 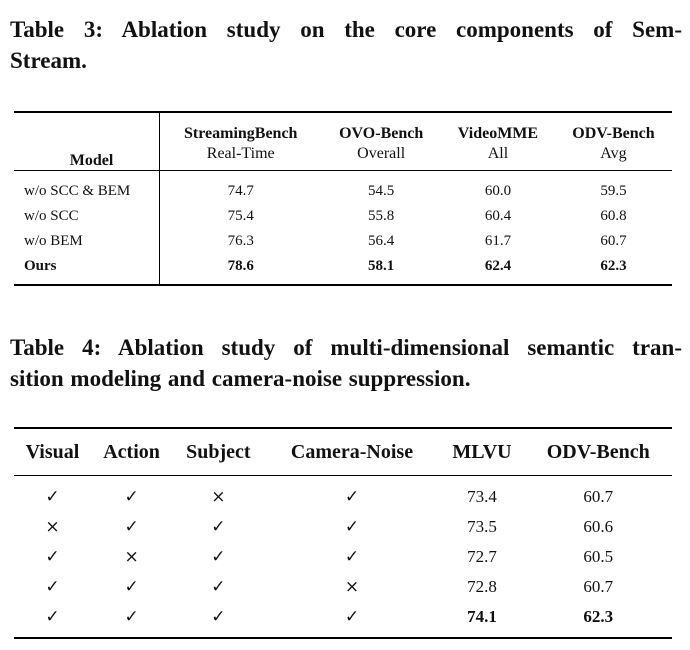 I want to click on table-row: ✓ ✓ × ✓ 73.4 60.7, so click(x=343, y=494).